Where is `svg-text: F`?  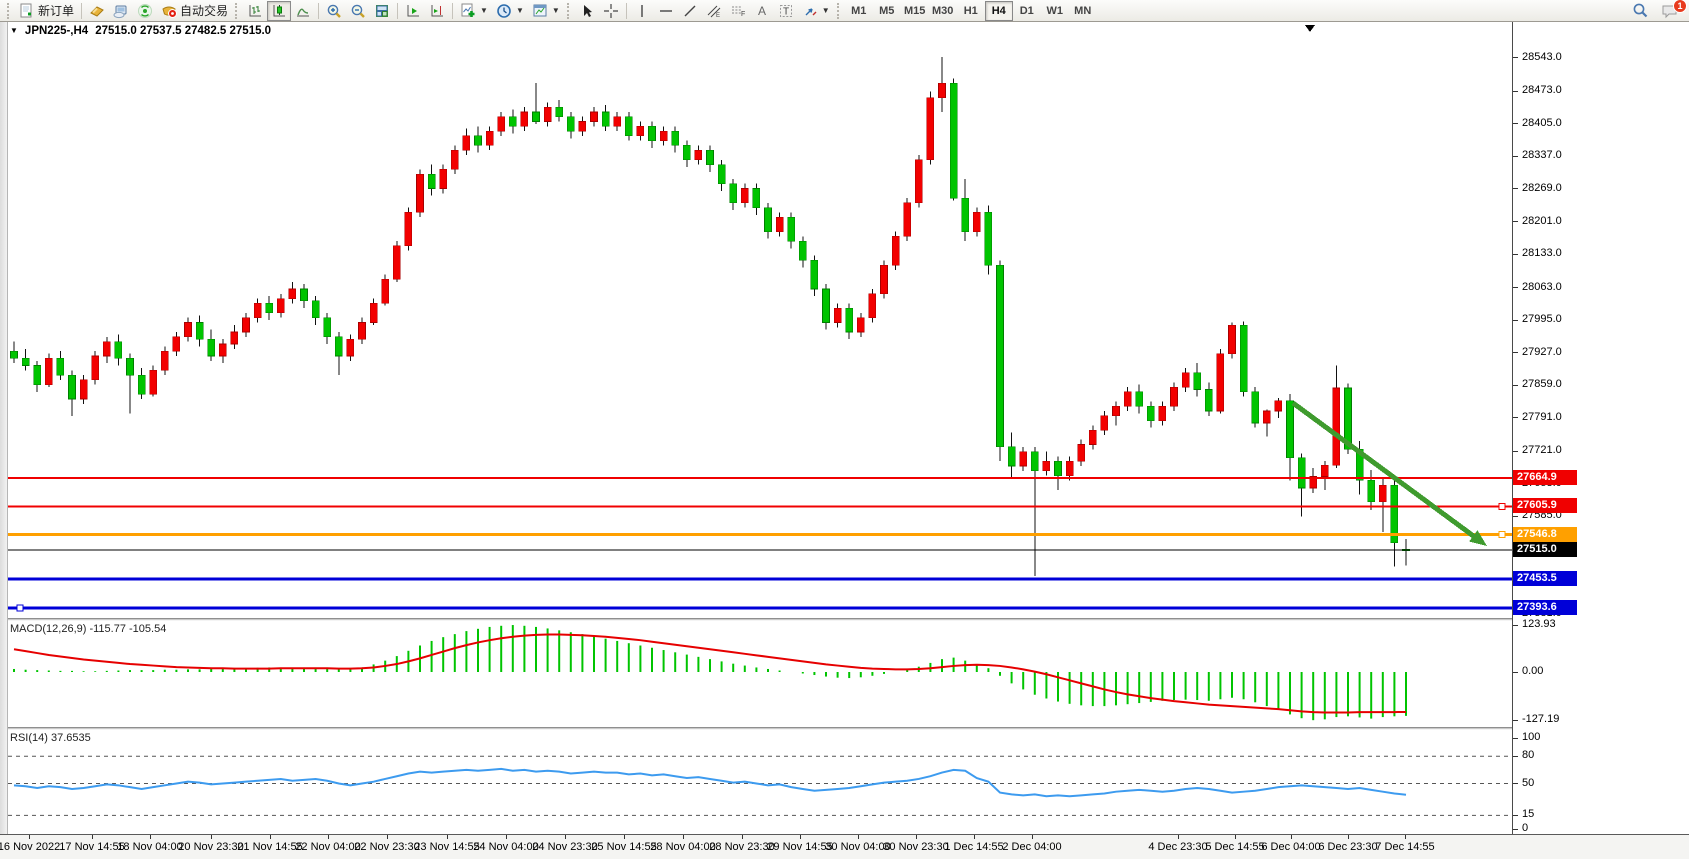
svg-text: F is located at coordinates (743, 14).